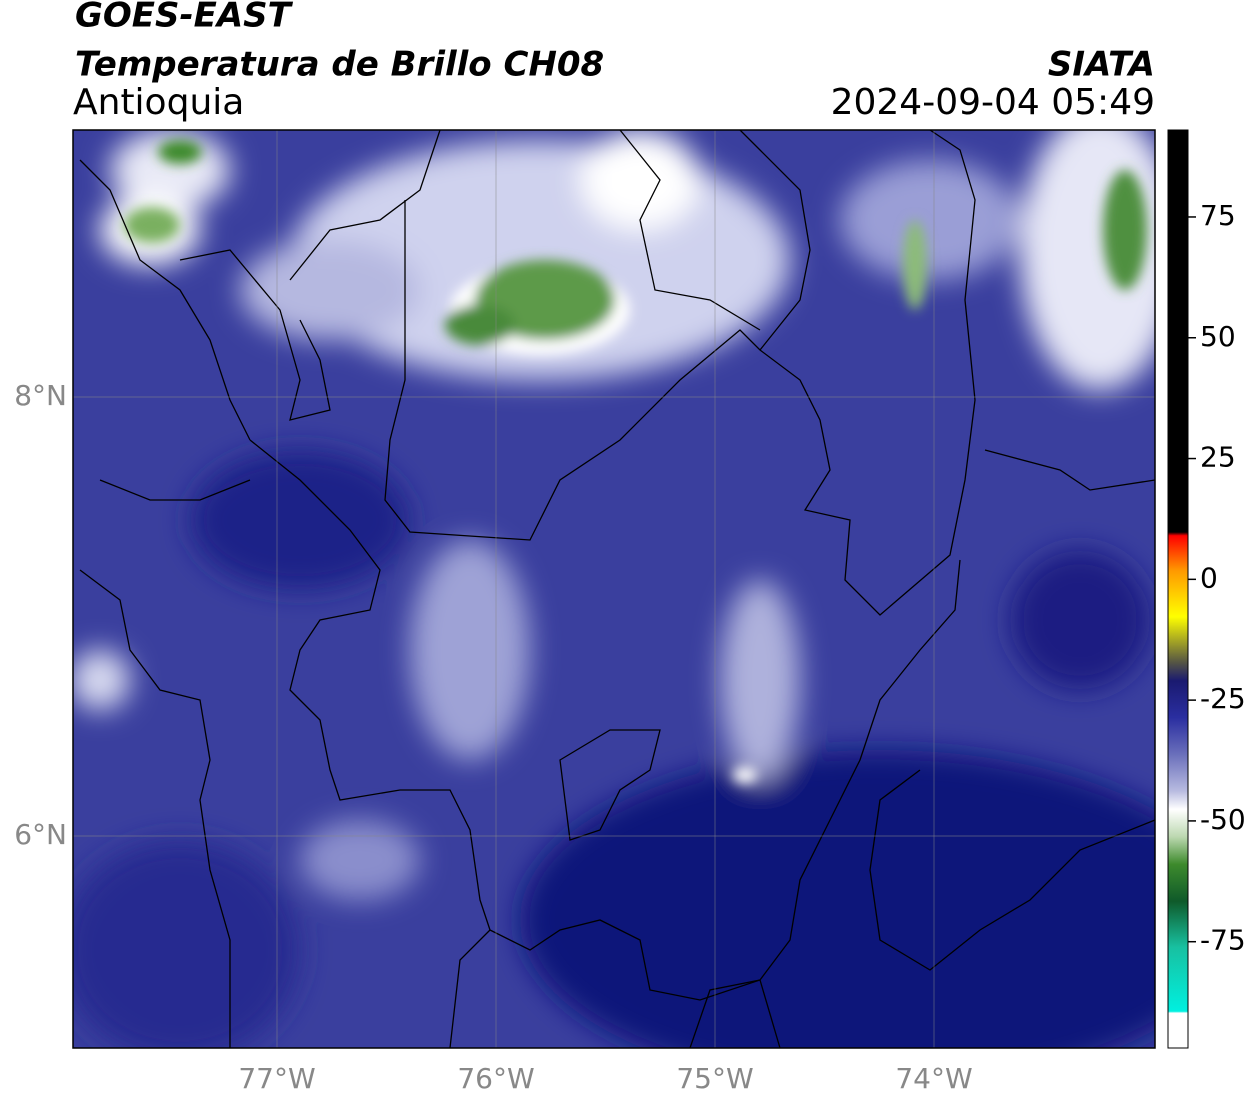  I want to click on agency: SIATA, so click(1101, 65).